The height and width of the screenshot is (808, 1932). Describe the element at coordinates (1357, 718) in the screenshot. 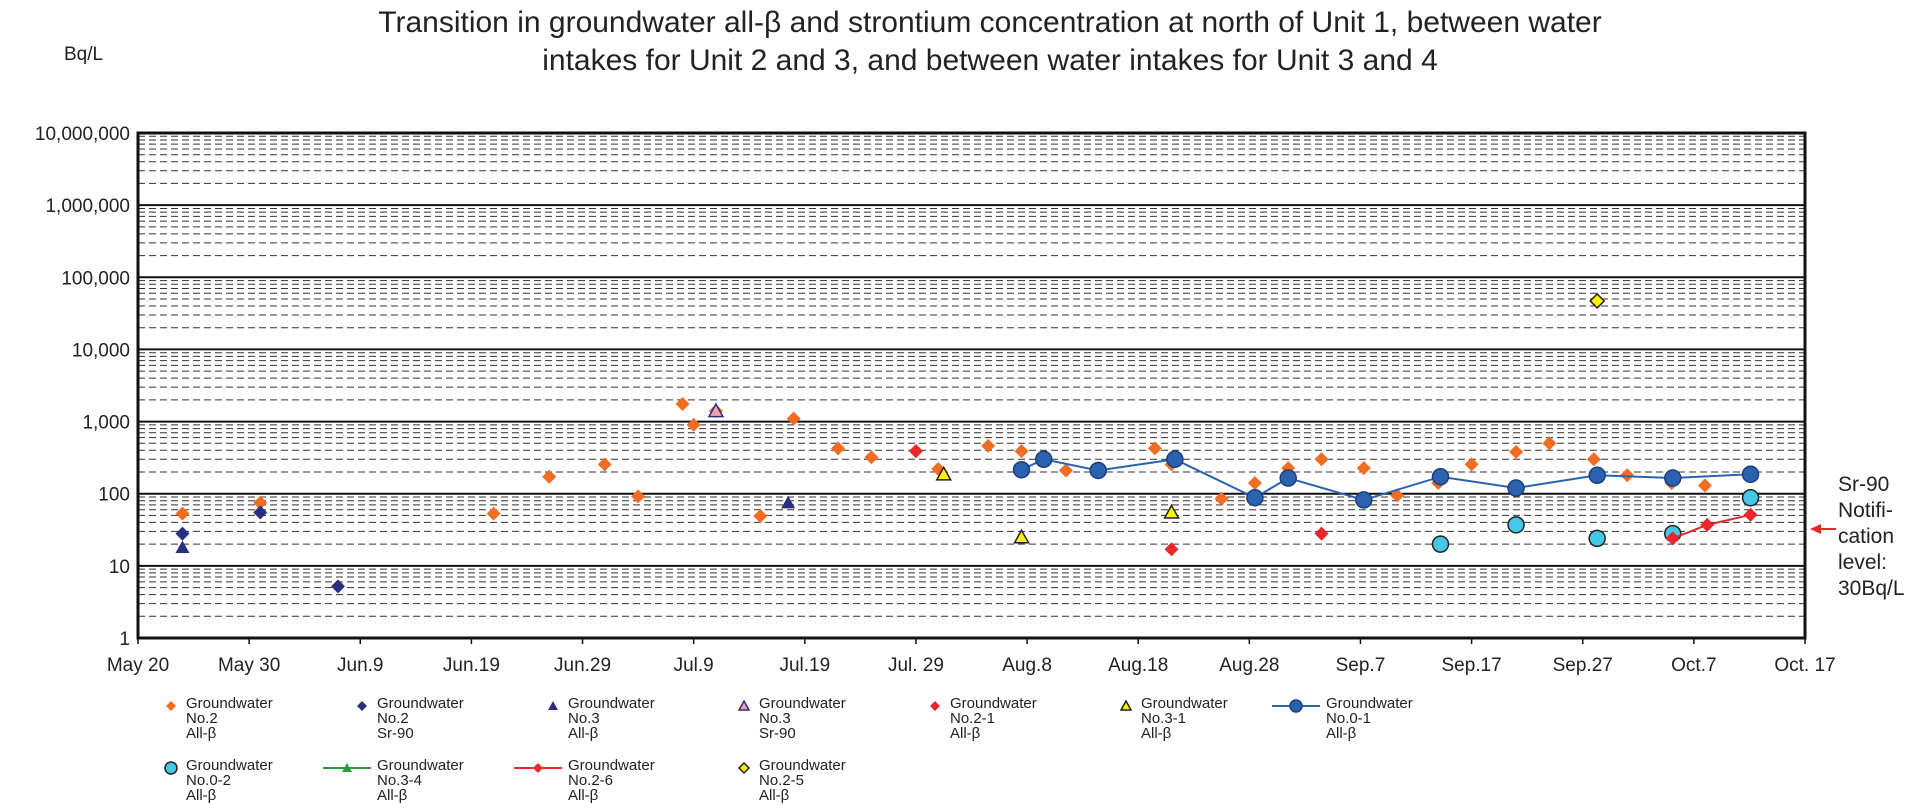

I see `legend-item: Groundwater No.0-1 All-β` at that location.